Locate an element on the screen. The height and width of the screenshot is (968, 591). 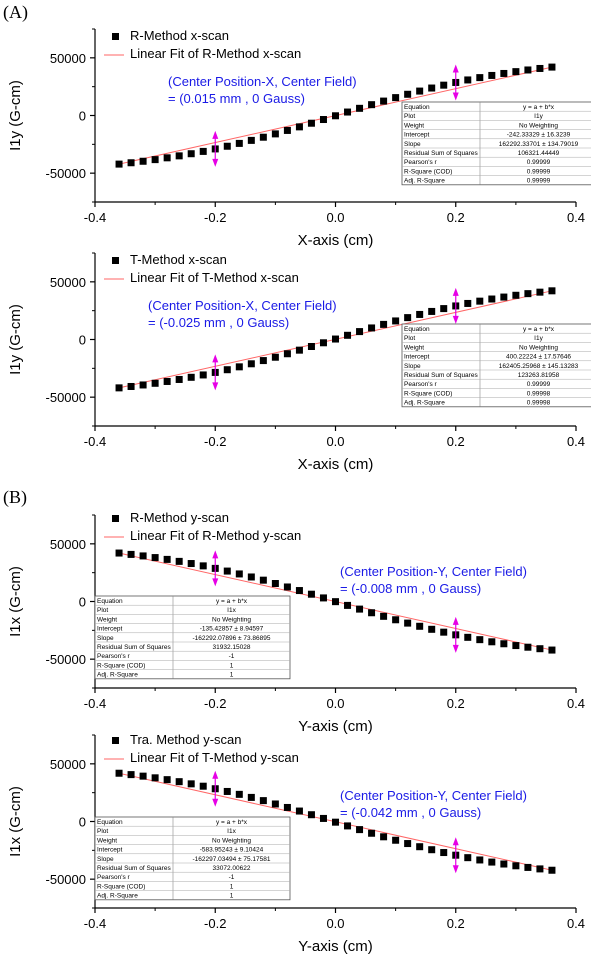
legend-label-data: Tra. Method y-scan is located at coordinates (186, 739).